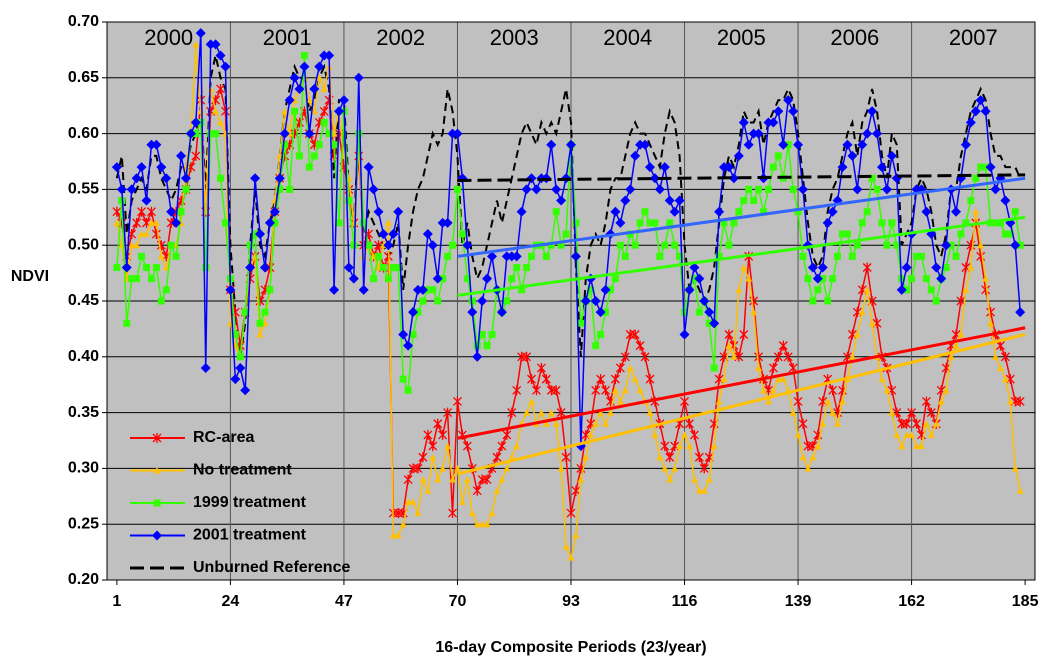  I want to click on x-tick-label: 24, so click(231, 601).